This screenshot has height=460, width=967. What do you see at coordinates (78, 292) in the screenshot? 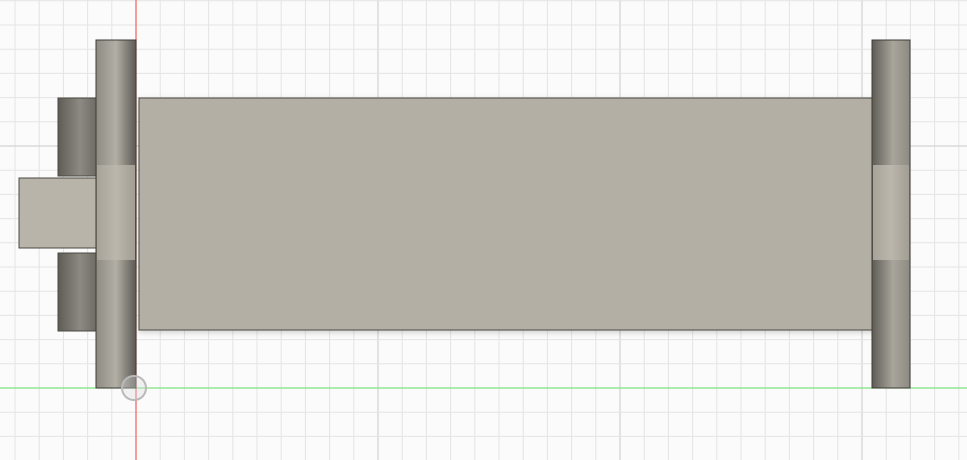
I see `left-lower-hub` at bounding box center [78, 292].